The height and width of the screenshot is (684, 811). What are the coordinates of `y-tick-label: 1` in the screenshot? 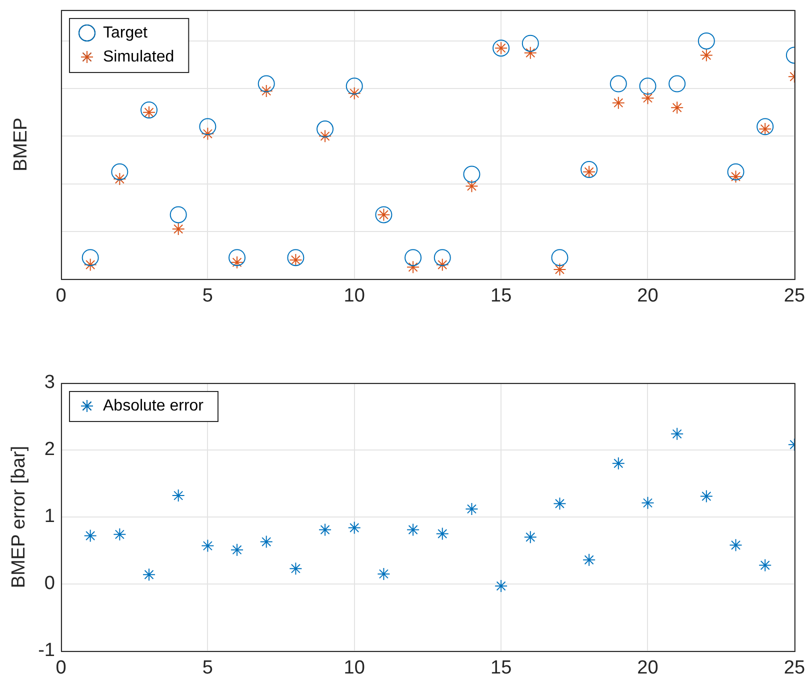 It's located at (49, 517).